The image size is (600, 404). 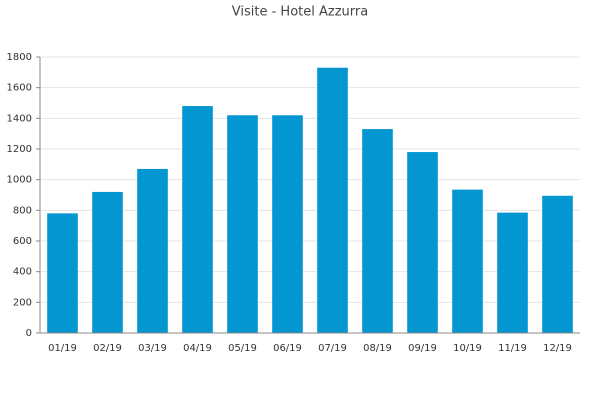 I want to click on x-tick-label: 08/19, so click(x=377, y=348).